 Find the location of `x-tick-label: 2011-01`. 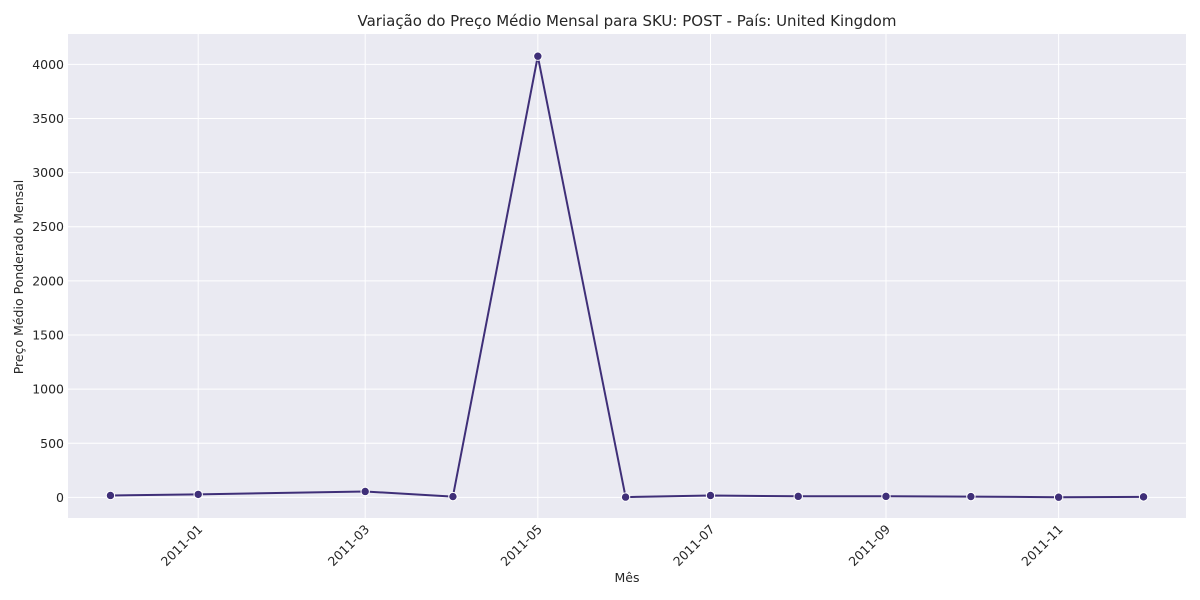

x-tick-label: 2011-01 is located at coordinates (182, 546).